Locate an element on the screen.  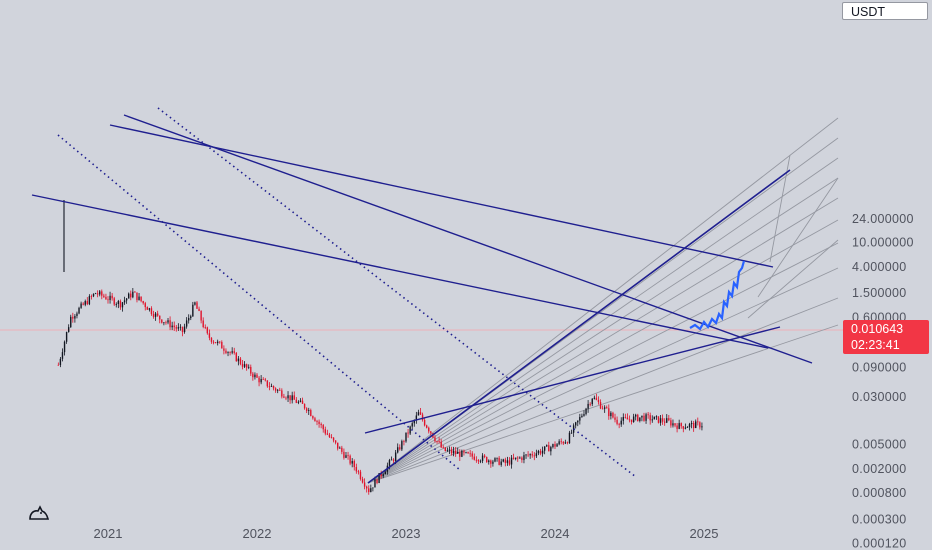
fib-fan-line is located at coordinates (603, 404).